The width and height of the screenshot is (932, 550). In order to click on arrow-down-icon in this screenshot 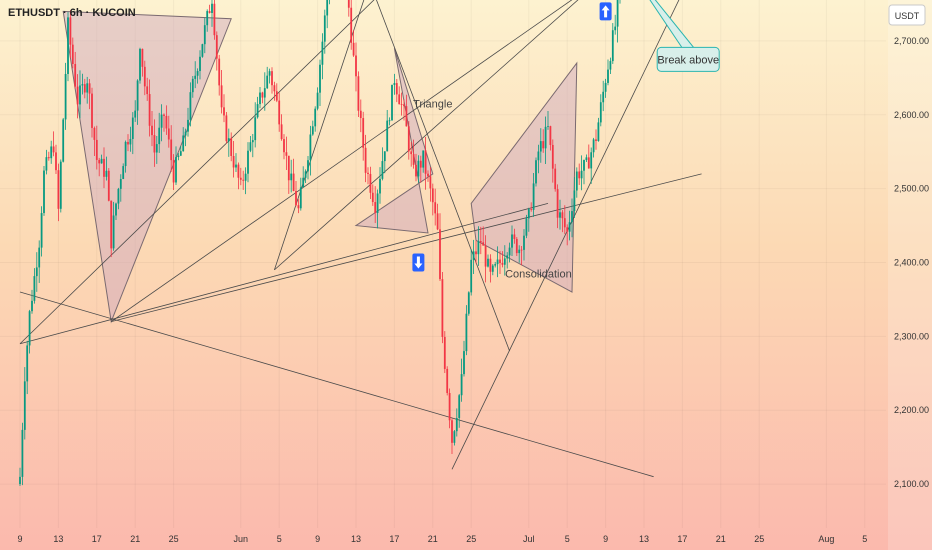, I will do `click(418, 262)`.